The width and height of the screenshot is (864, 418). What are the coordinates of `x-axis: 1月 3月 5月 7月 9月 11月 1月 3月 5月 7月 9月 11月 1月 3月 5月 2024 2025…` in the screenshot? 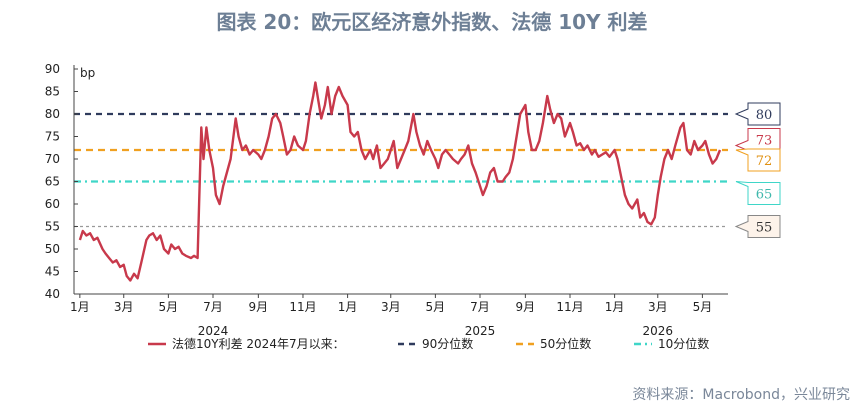 It's located at (399, 315).